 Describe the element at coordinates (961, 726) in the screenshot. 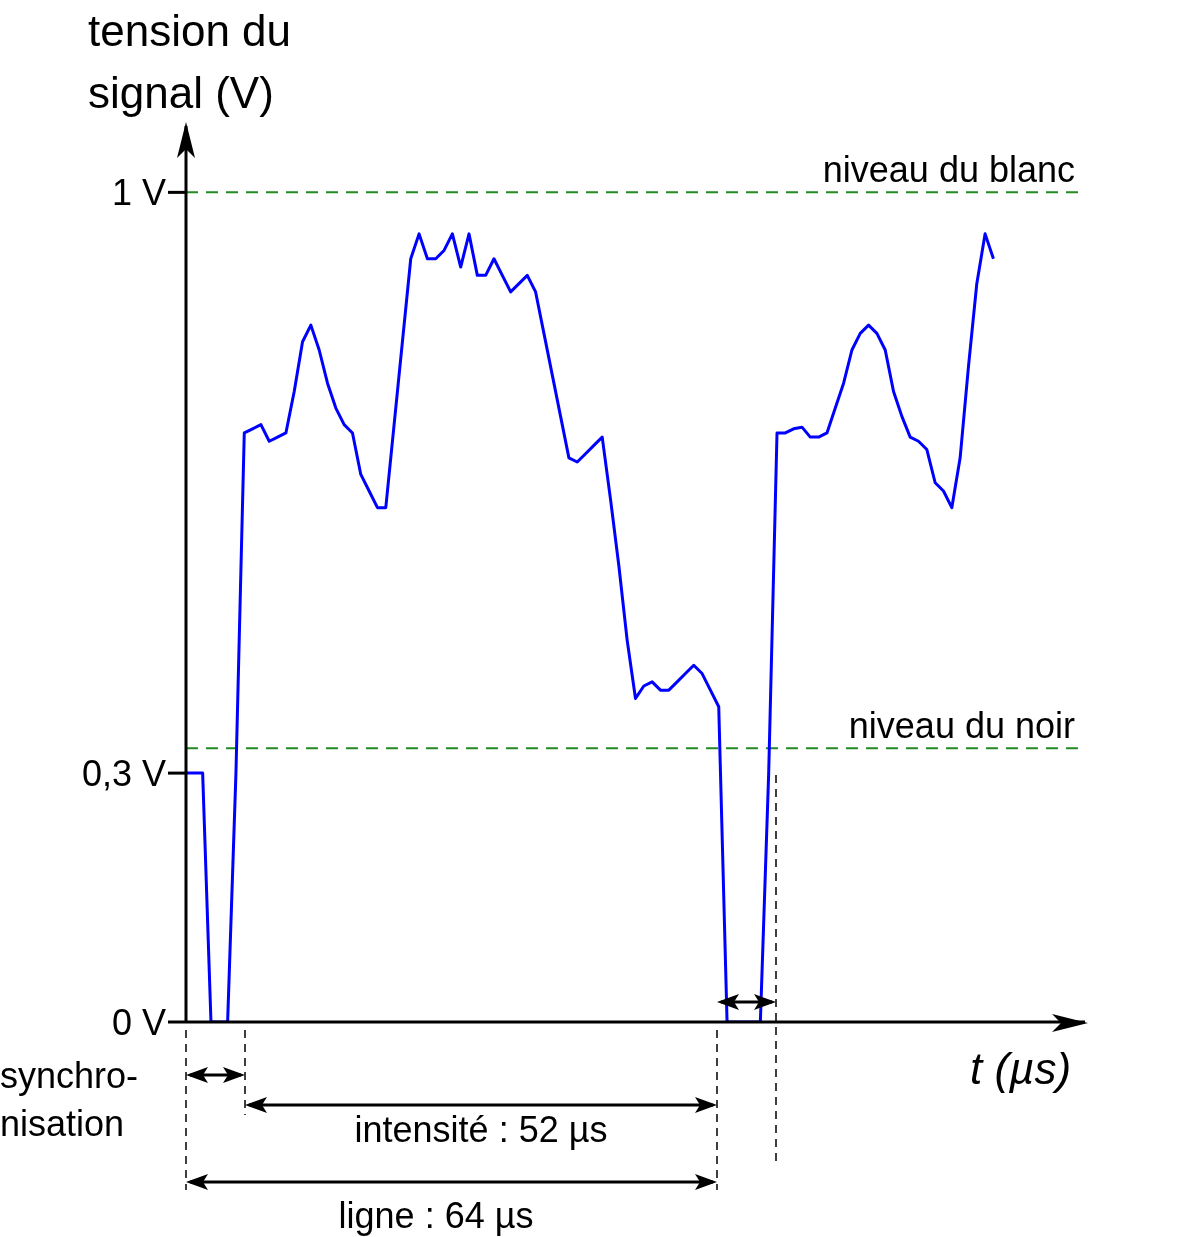

I see `ref-line-label: niveau du noir` at that location.